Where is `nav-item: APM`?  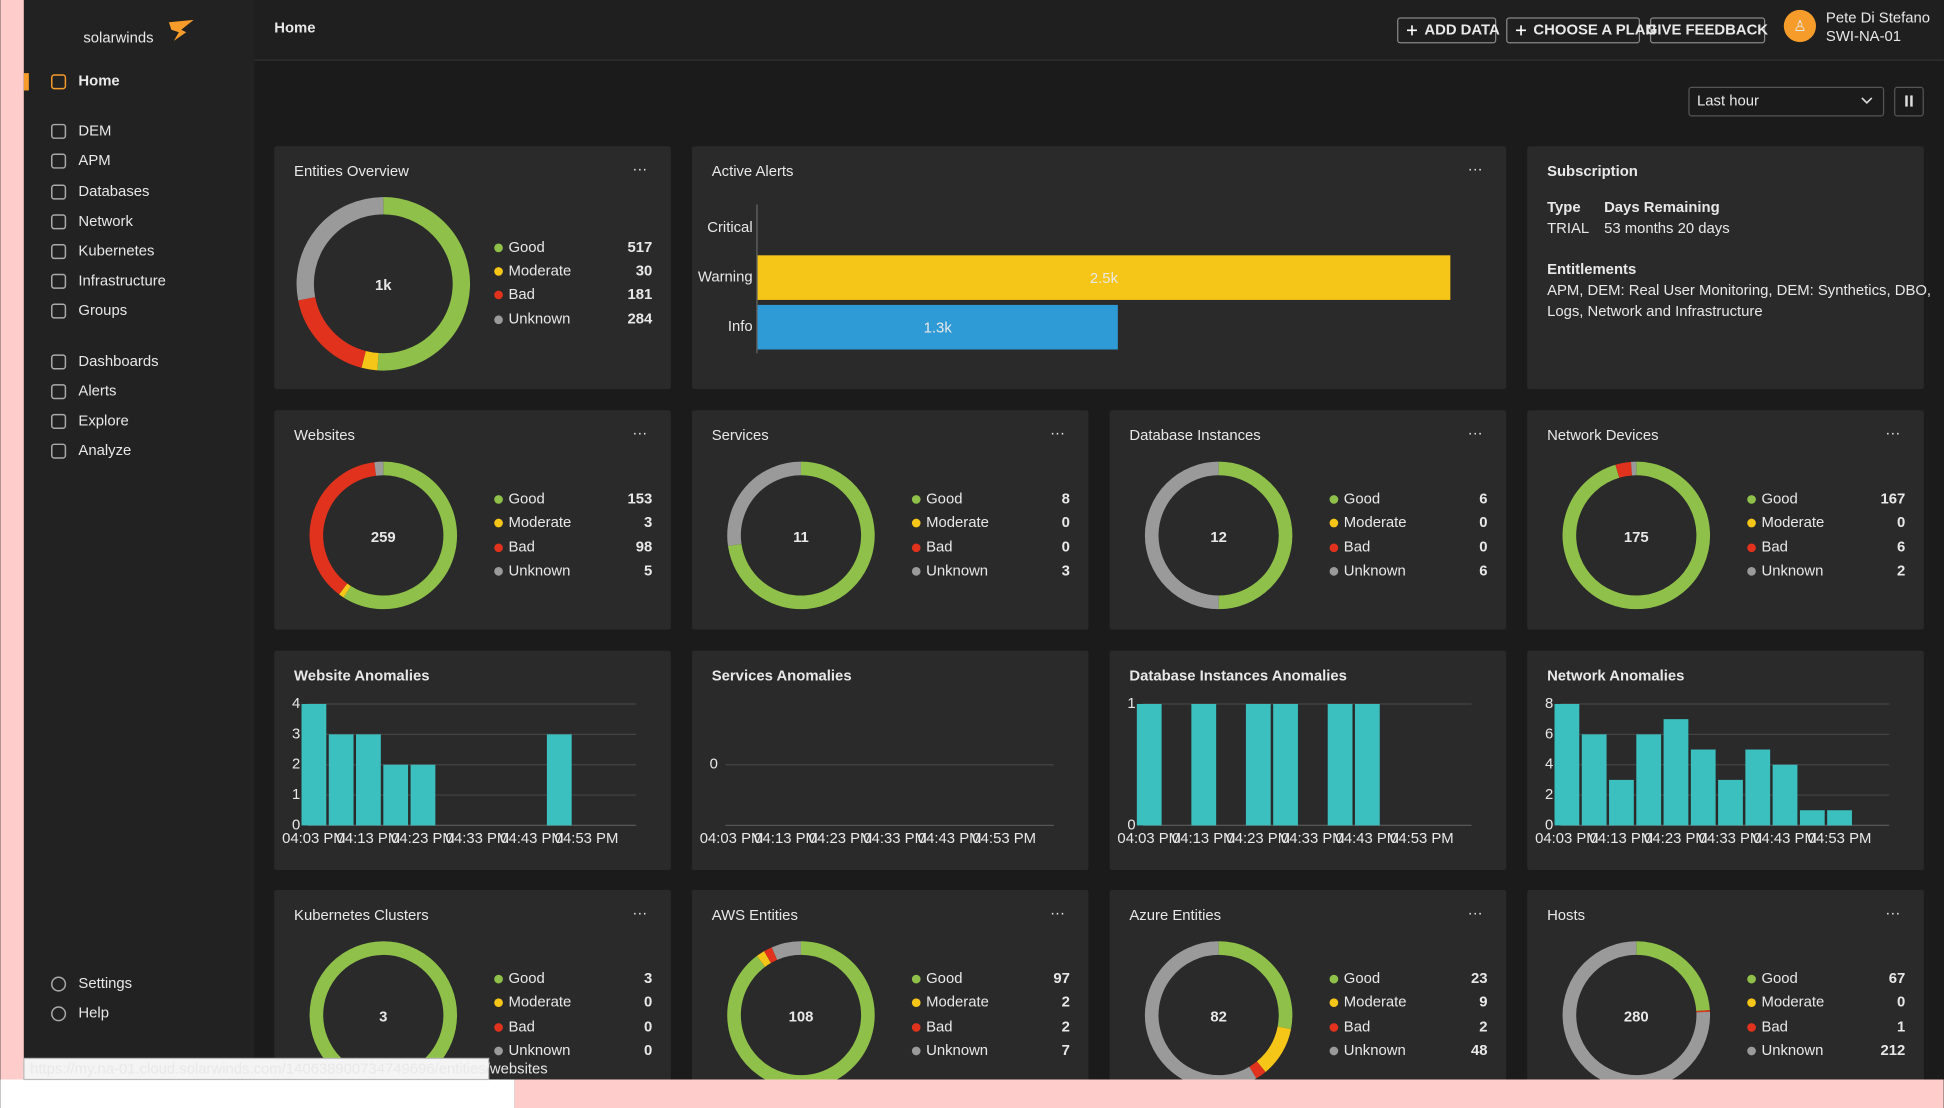 nav-item: APM is located at coordinates (94, 161).